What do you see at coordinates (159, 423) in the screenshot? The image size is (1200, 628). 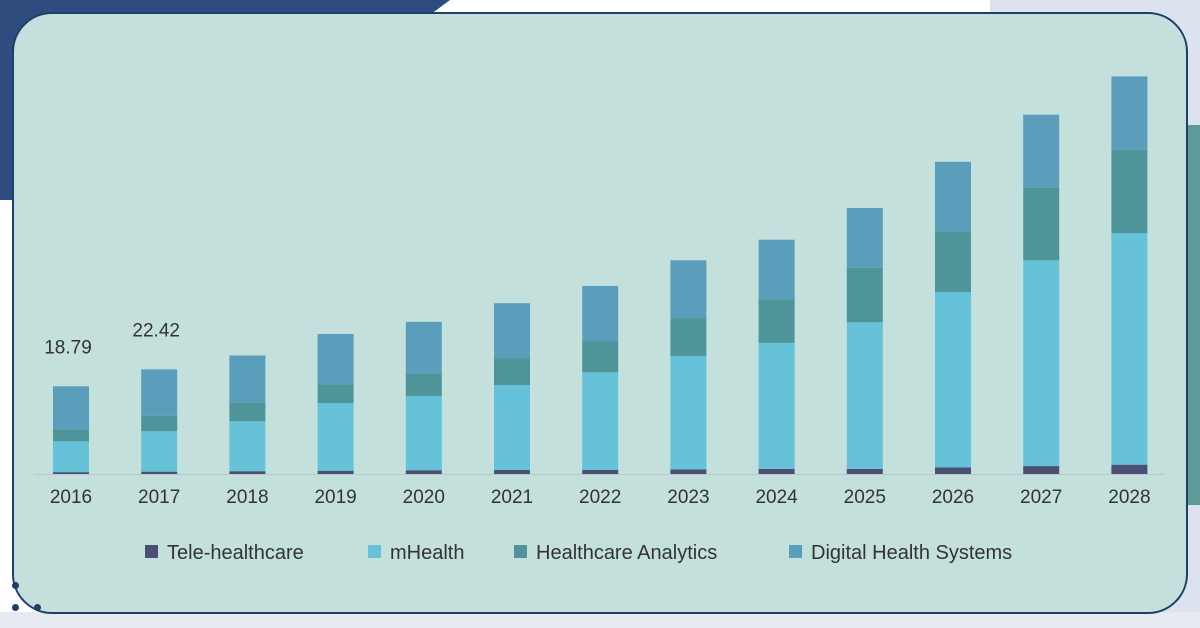 I see `bar-segment-healthcare-analytics-2017` at bounding box center [159, 423].